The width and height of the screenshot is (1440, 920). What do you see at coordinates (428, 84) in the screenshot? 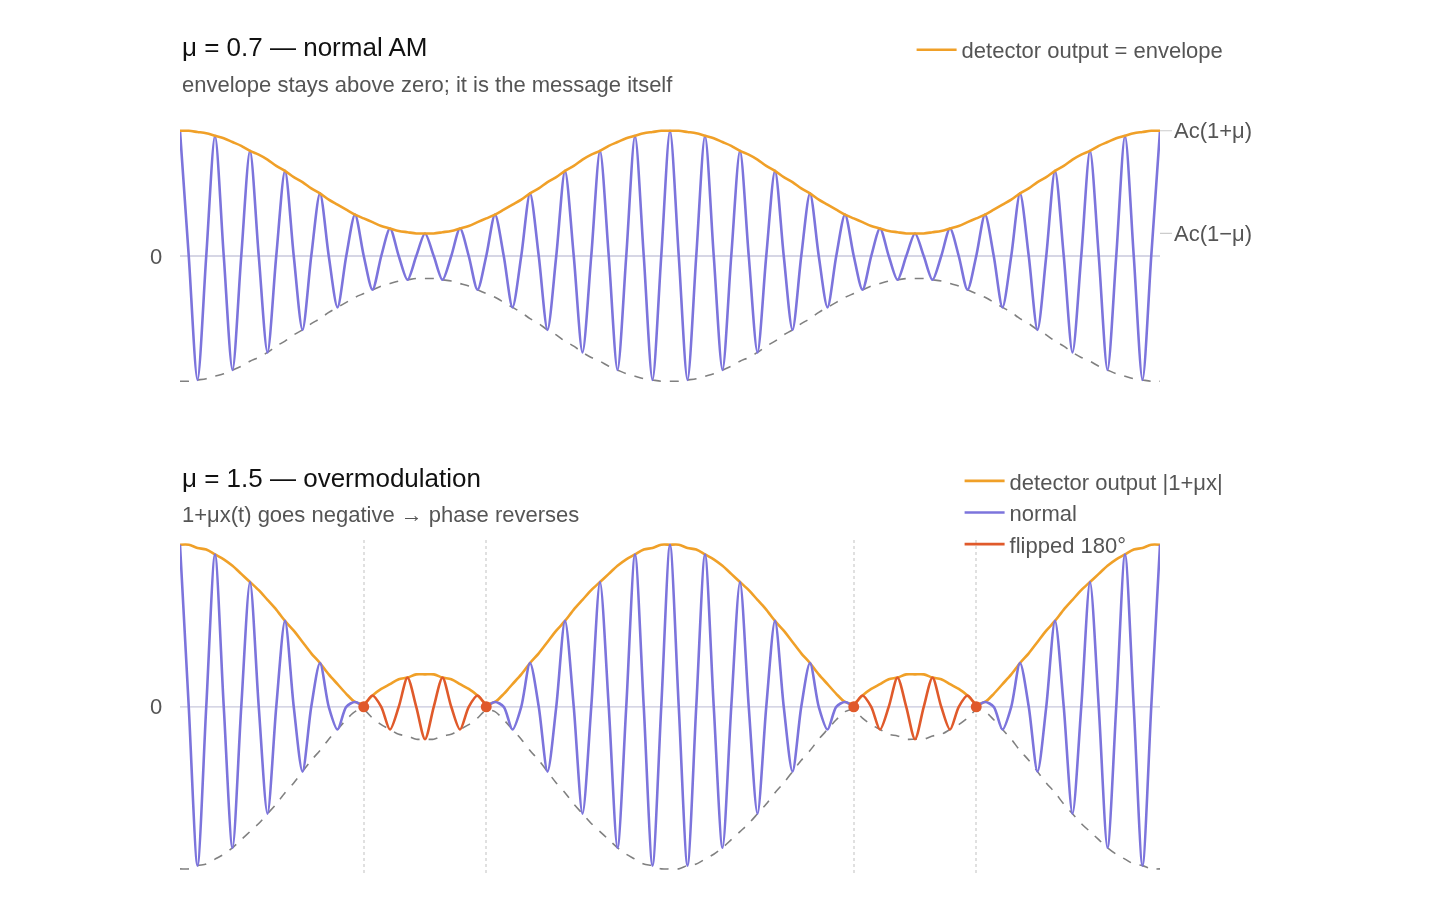
I see `chart-subtitle: envelope stays above zero; it is the message itself` at bounding box center [428, 84].